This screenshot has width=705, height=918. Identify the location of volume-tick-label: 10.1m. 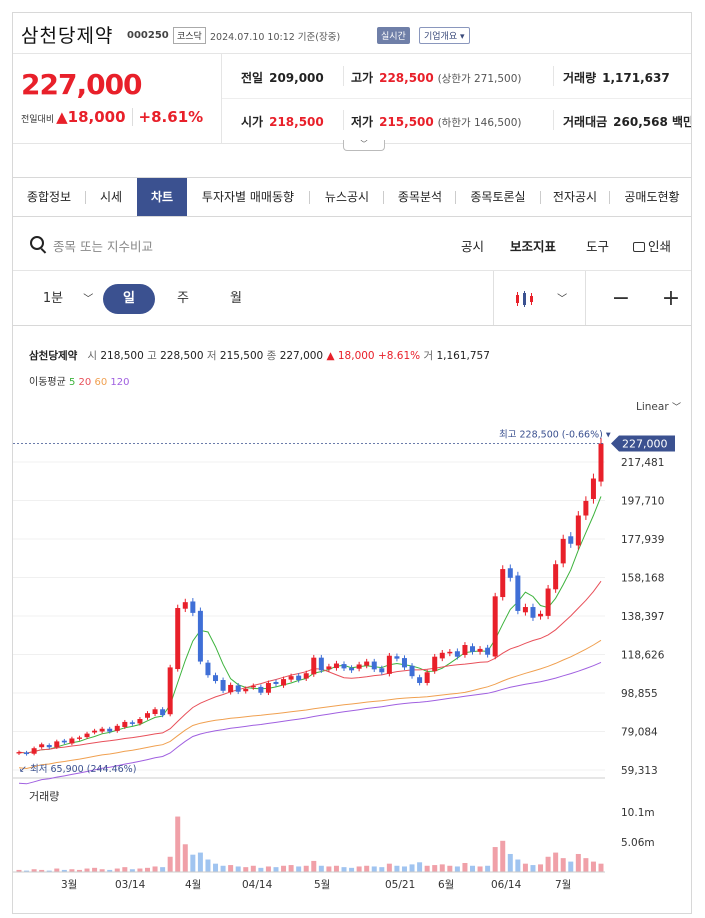
(638, 813).